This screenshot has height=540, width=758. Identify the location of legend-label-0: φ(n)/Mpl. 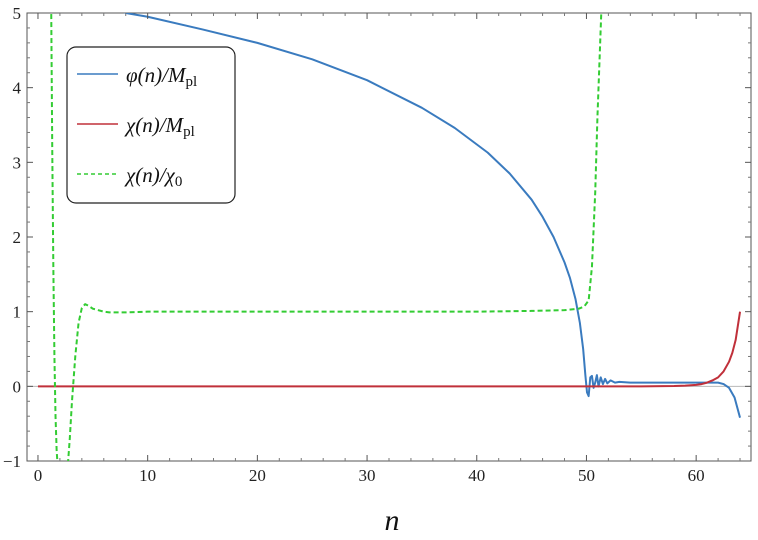
(161, 76).